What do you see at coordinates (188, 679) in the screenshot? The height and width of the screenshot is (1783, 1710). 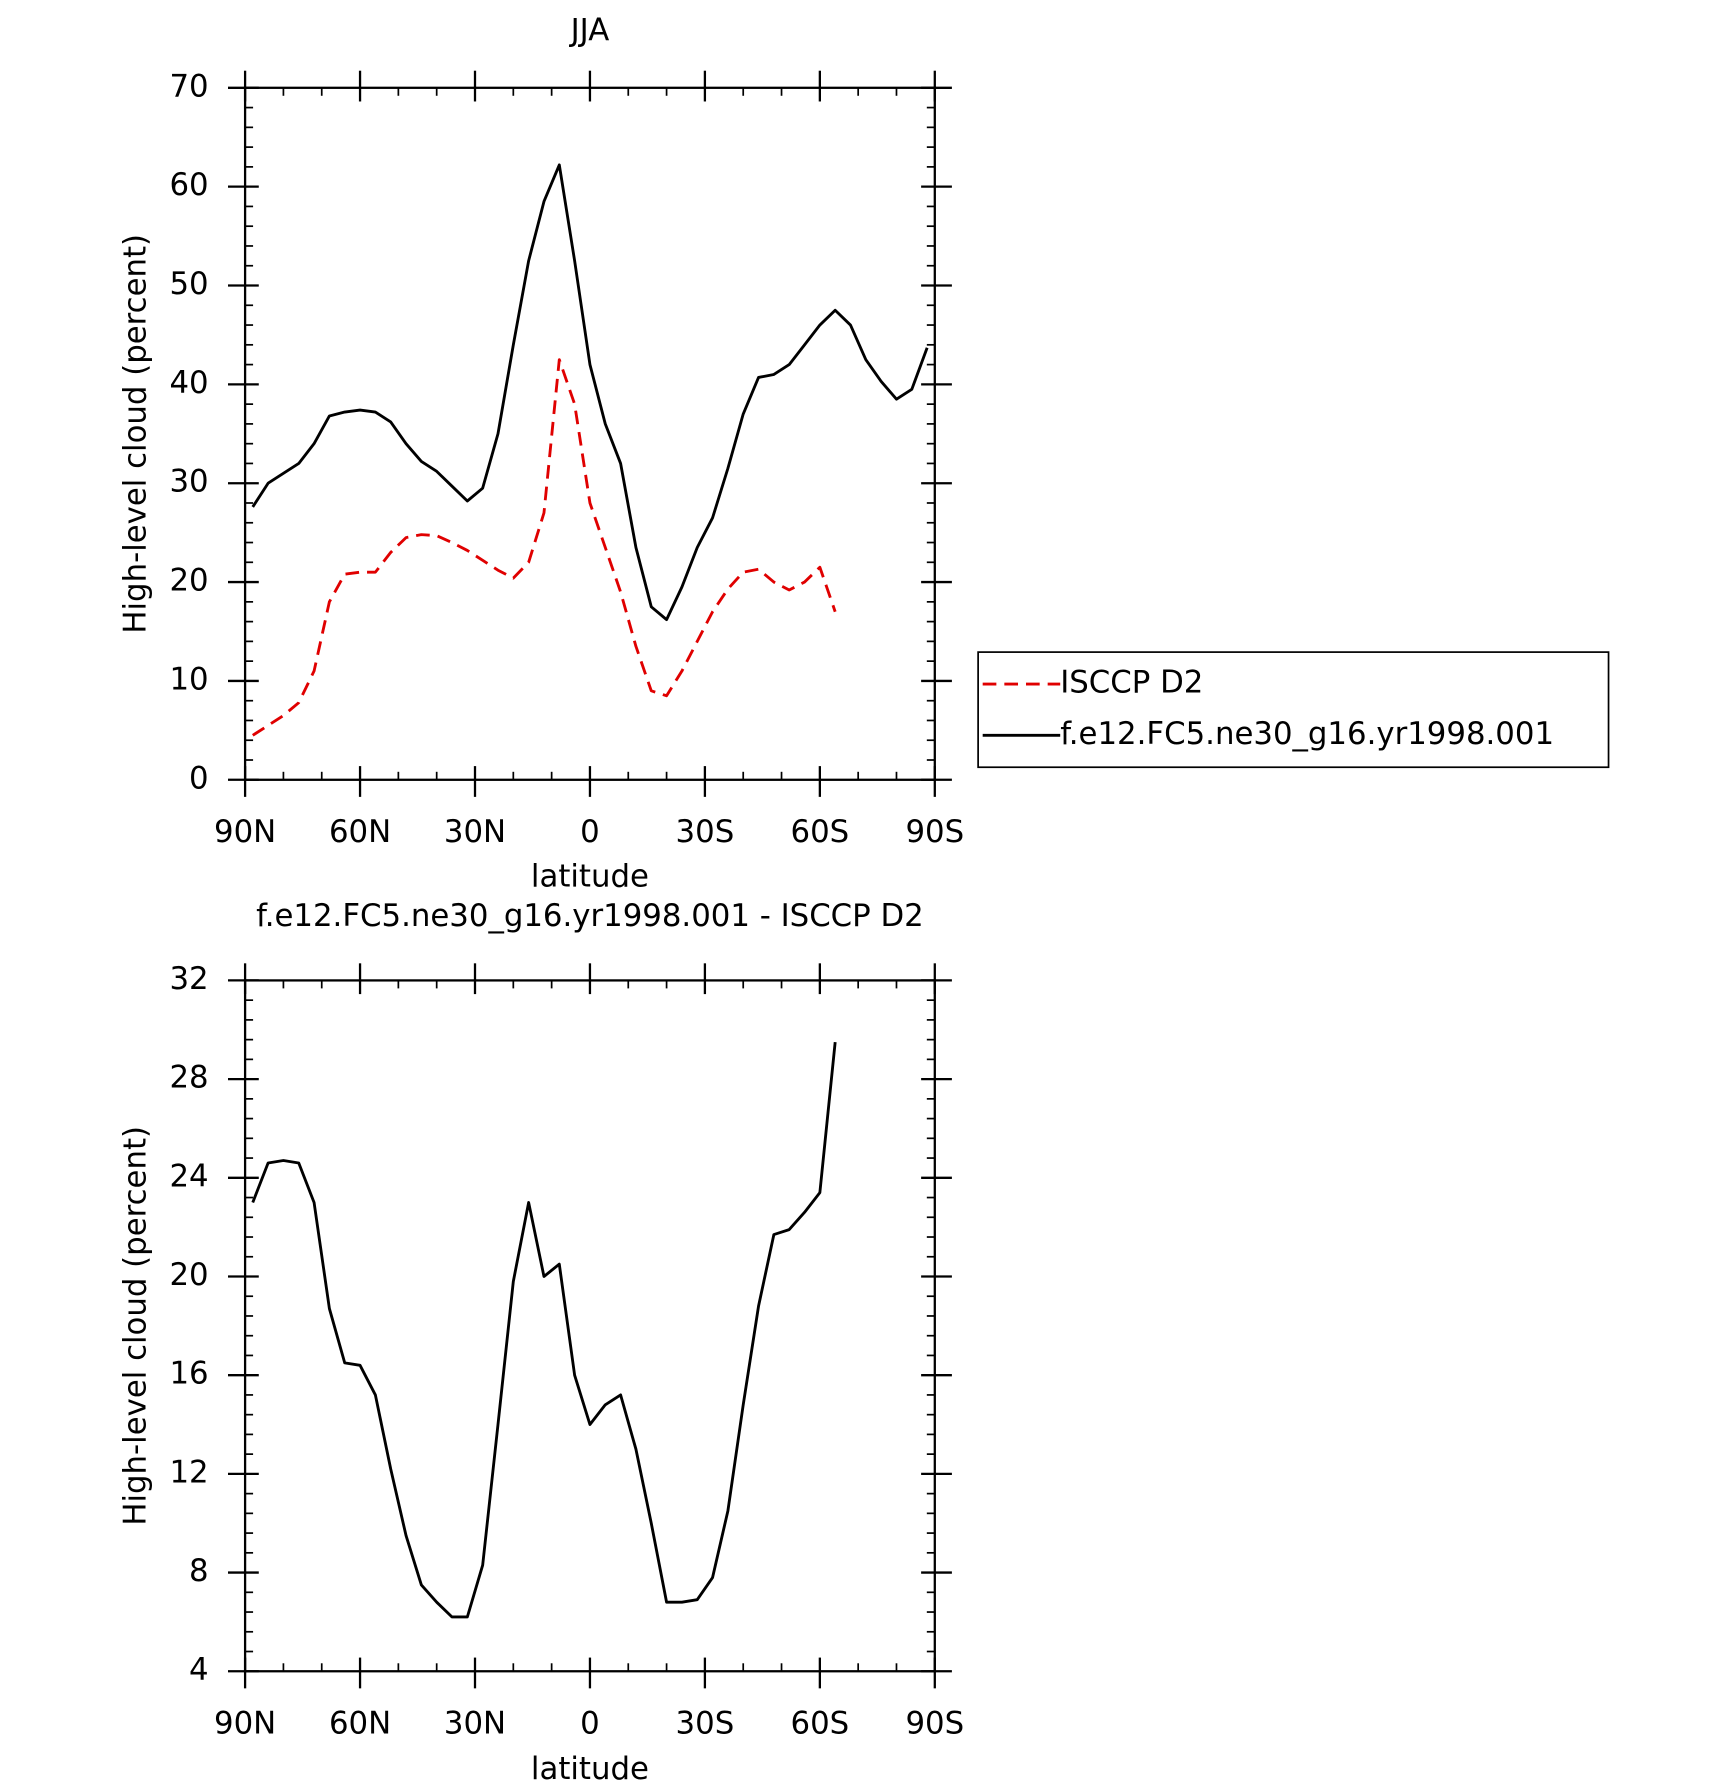 I see `y-tick-label: 10` at bounding box center [188, 679].